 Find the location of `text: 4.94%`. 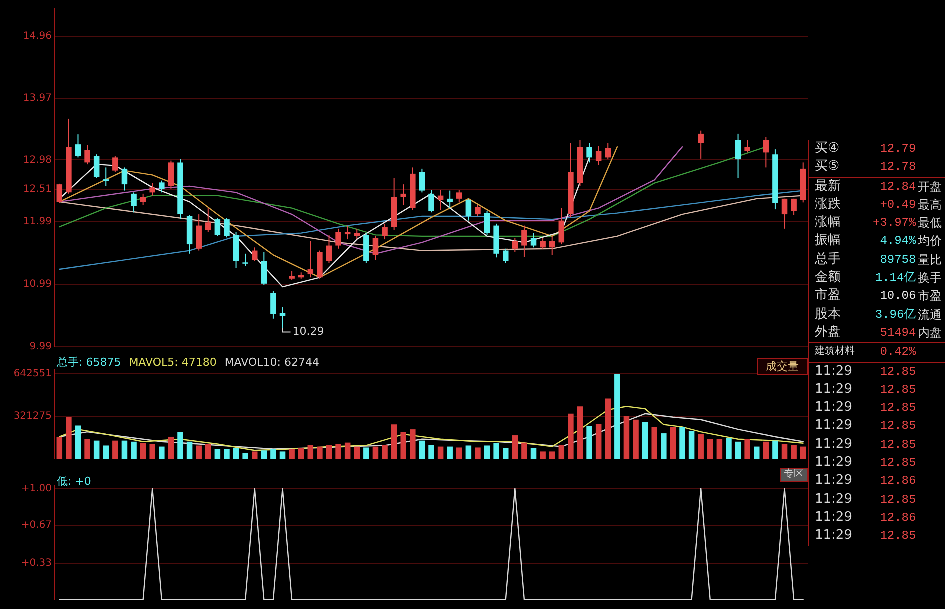

text: 4.94% is located at coordinates (898, 241).